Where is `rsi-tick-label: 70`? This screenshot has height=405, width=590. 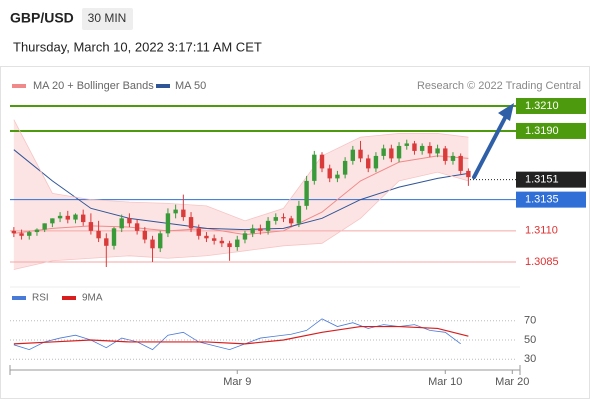 rsi-tick-label: 70 is located at coordinates (530, 321).